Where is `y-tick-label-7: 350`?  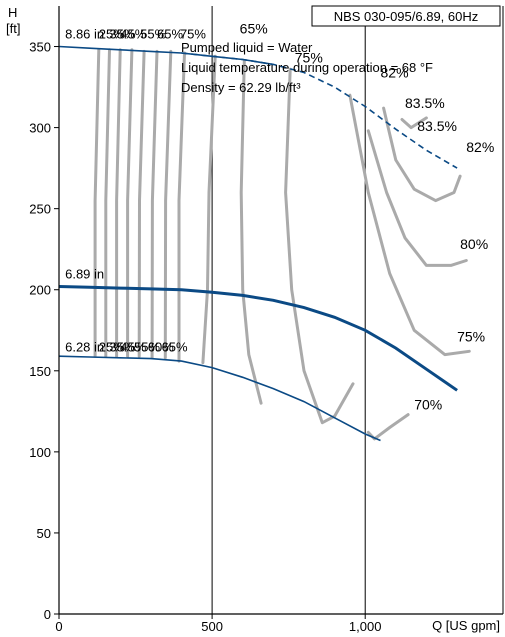
y-tick-label-7: 350 is located at coordinates (40, 47).